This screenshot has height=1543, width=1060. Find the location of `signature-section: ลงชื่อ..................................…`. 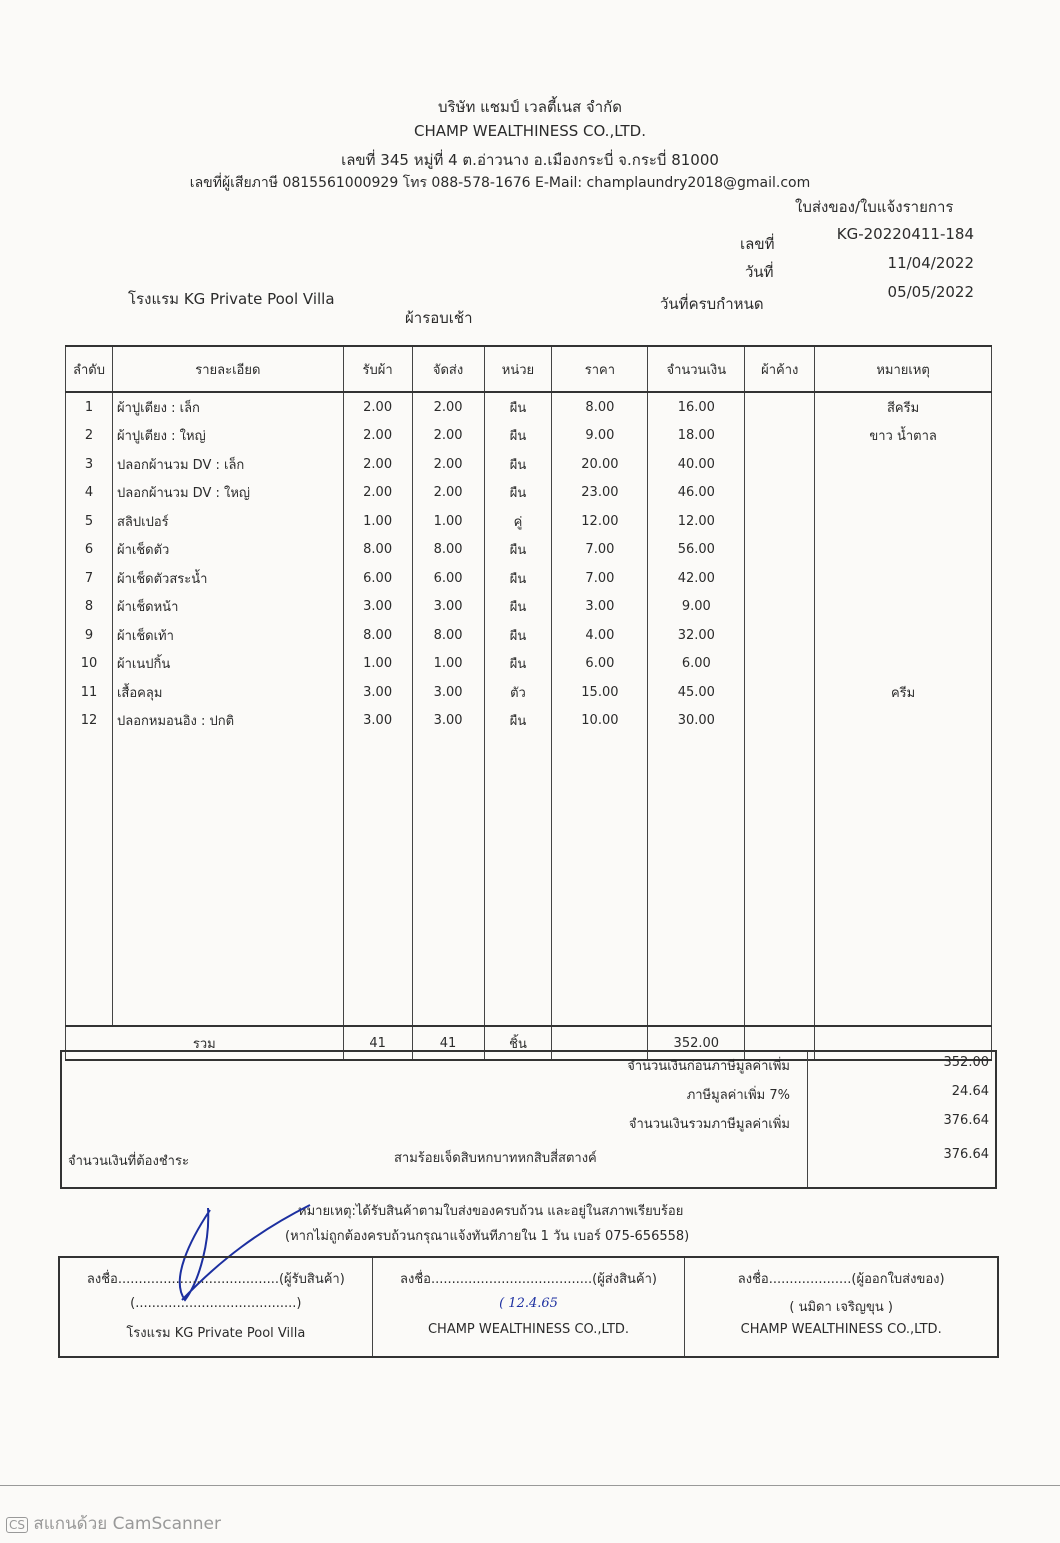

signature-section: ลงชื่อ..................................… is located at coordinates (528, 1307).